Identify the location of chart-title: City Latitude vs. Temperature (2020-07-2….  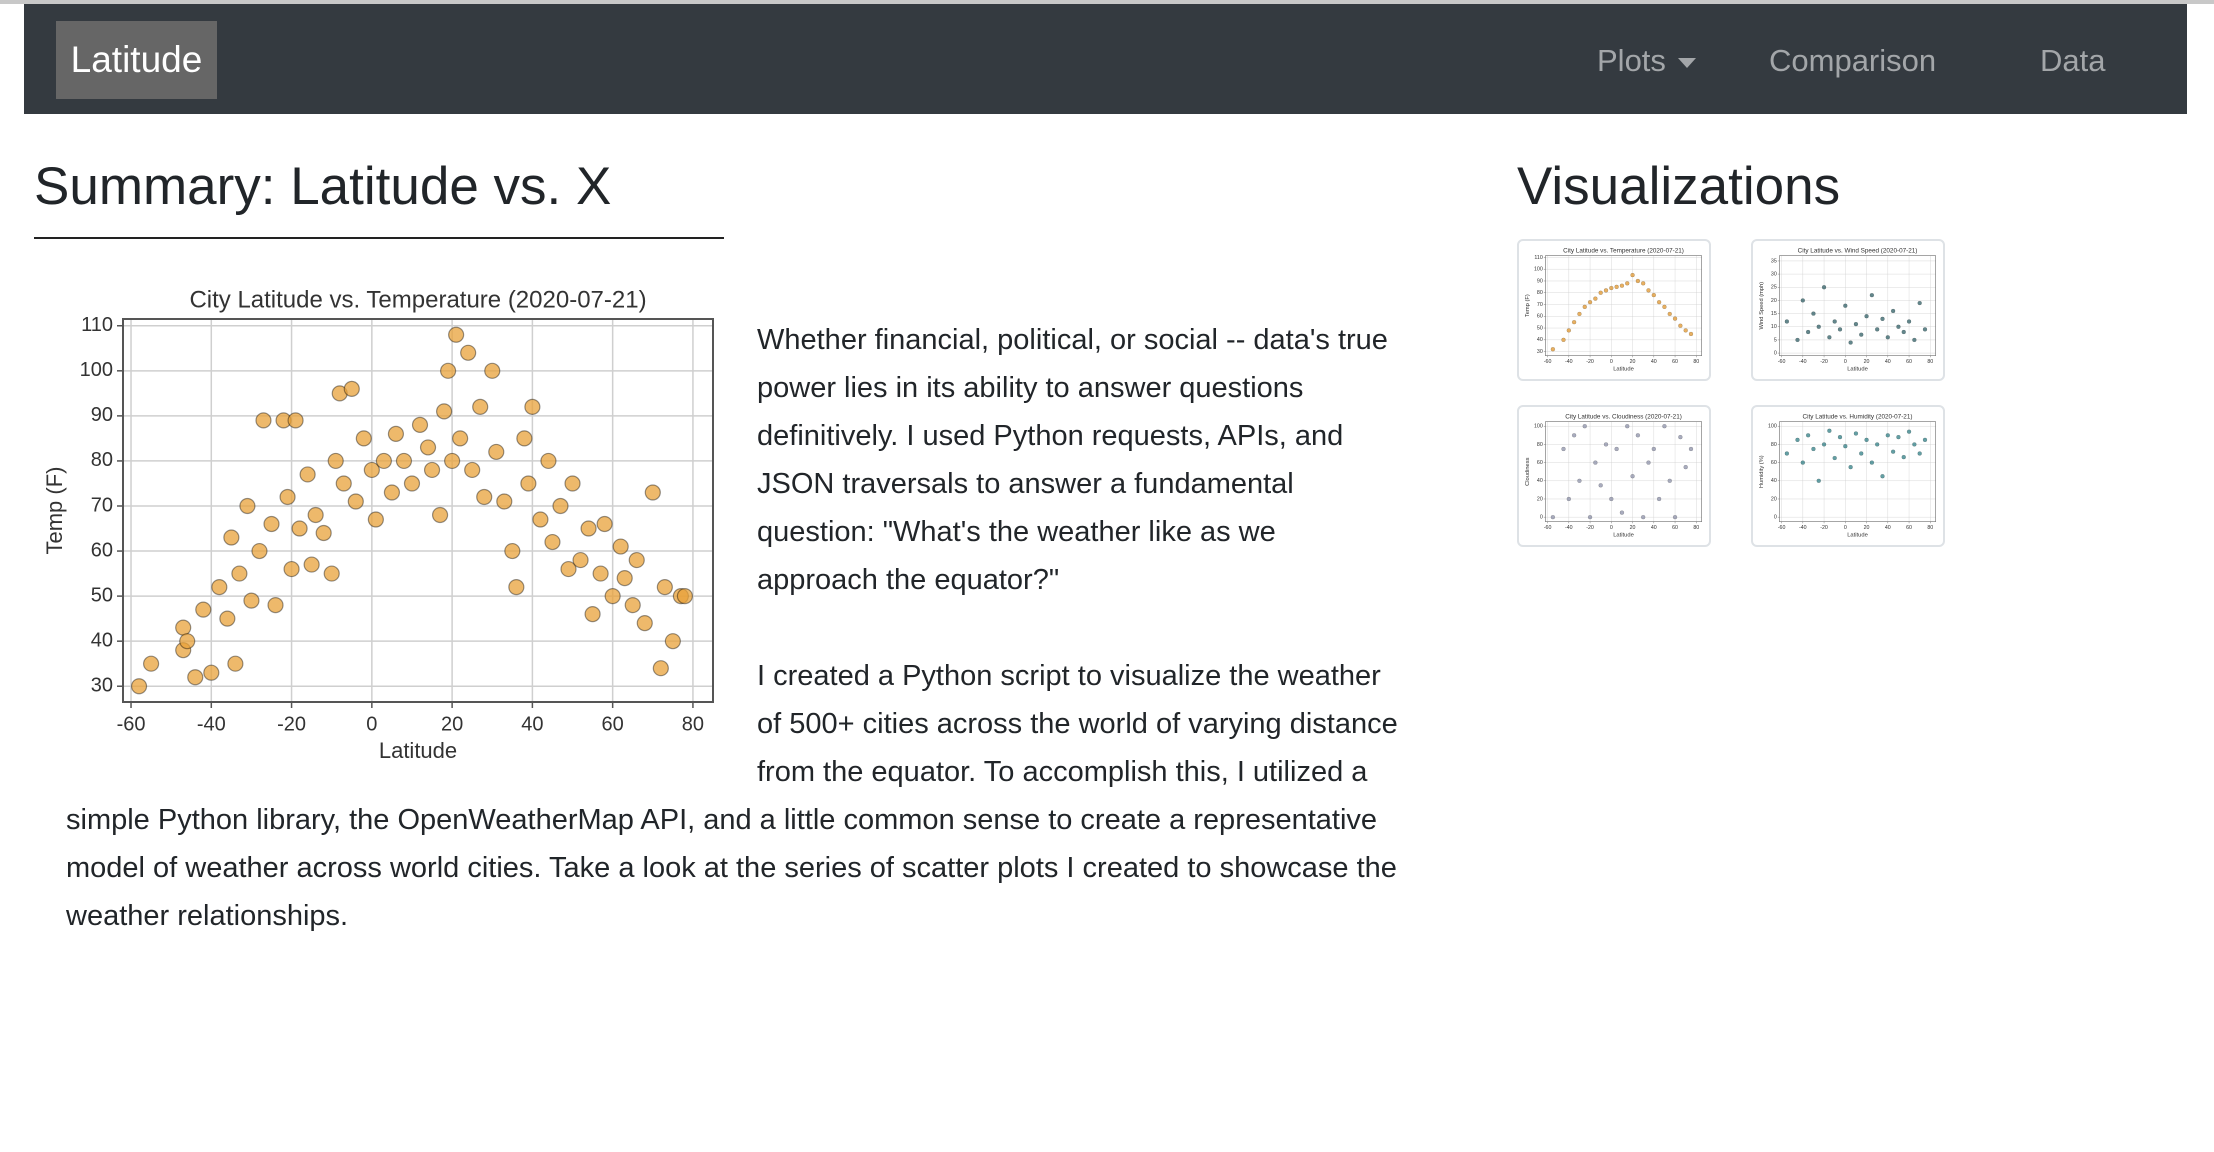
(417, 299).